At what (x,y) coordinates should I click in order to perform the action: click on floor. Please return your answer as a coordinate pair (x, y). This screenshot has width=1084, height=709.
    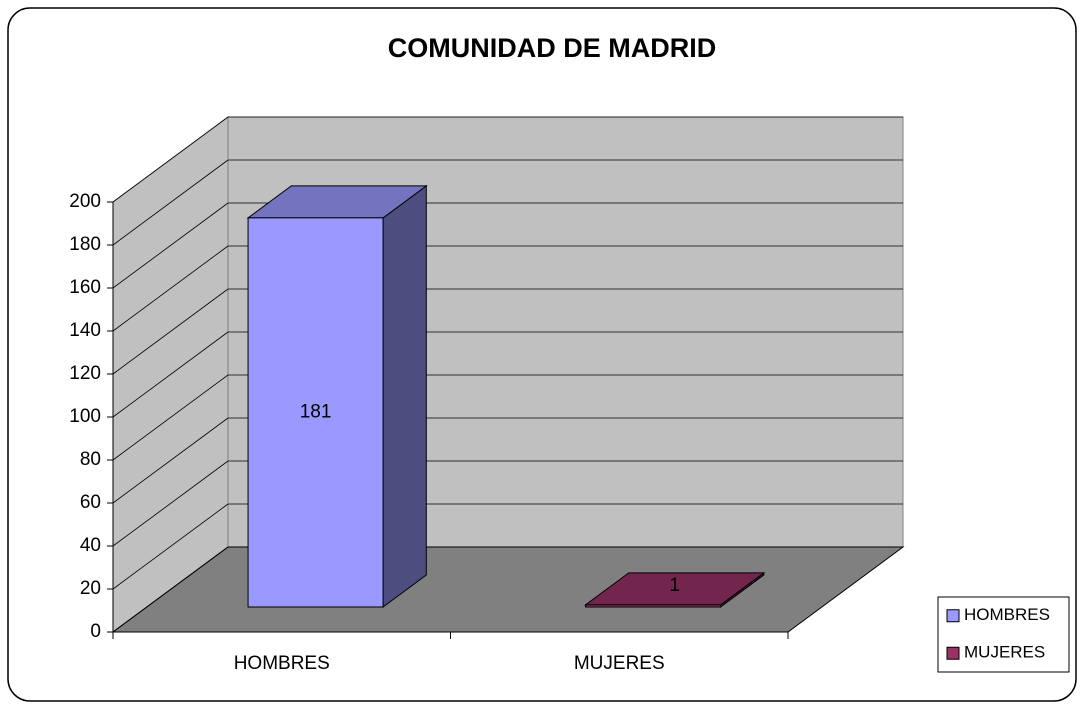
    Looking at the image, I should click on (508, 589).